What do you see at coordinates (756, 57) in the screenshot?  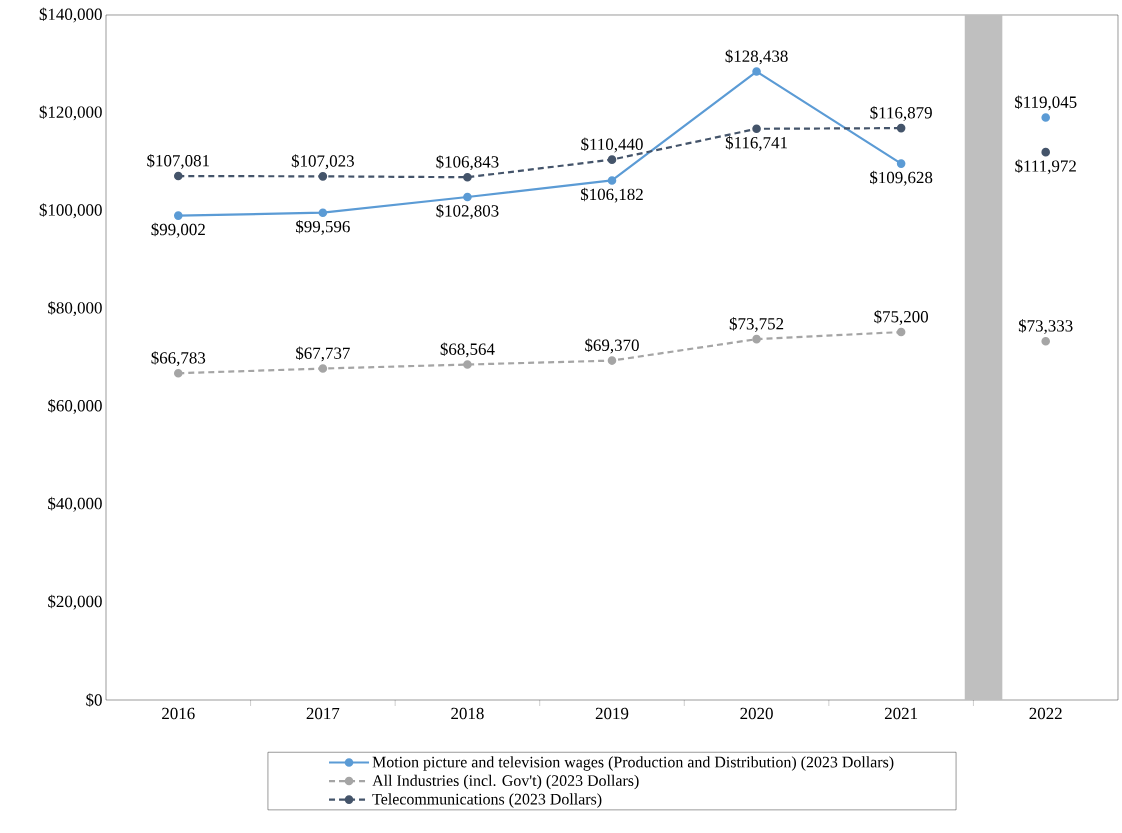 I see `data-label: $128,438` at bounding box center [756, 57].